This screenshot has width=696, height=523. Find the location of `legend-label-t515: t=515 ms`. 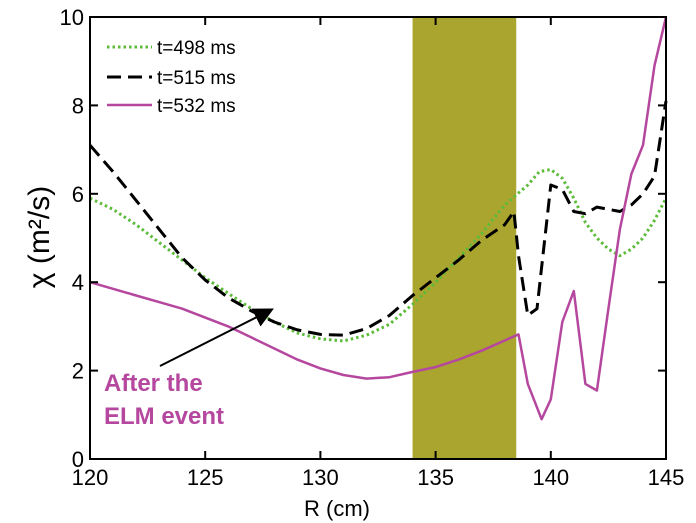

legend-label-t515: t=515 ms is located at coordinates (196, 78).